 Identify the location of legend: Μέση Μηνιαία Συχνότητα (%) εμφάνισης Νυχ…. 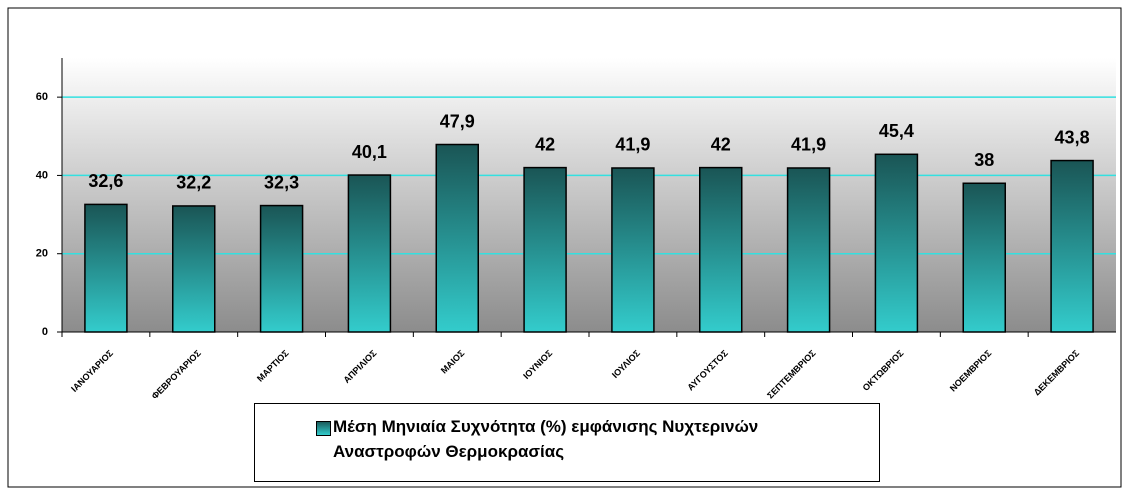
(567, 442).